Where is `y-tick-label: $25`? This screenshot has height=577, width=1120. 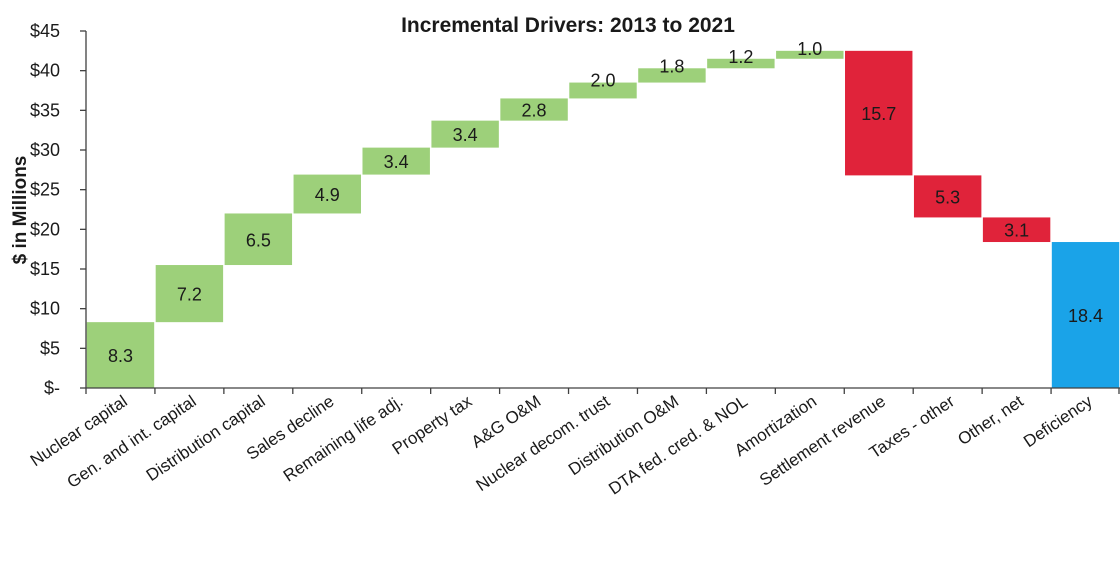
y-tick-label: $25 is located at coordinates (45, 190).